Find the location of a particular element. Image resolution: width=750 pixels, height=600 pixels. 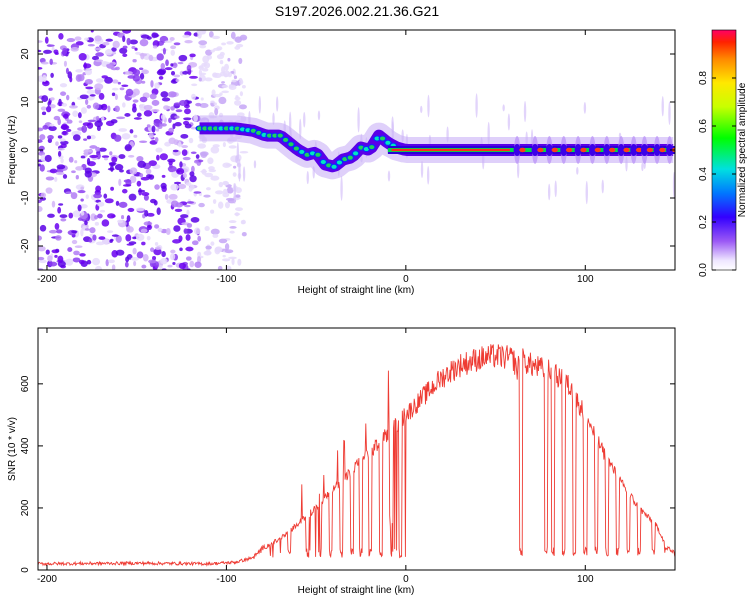

snr-xtick-label: -200 is located at coordinates (47, 579).